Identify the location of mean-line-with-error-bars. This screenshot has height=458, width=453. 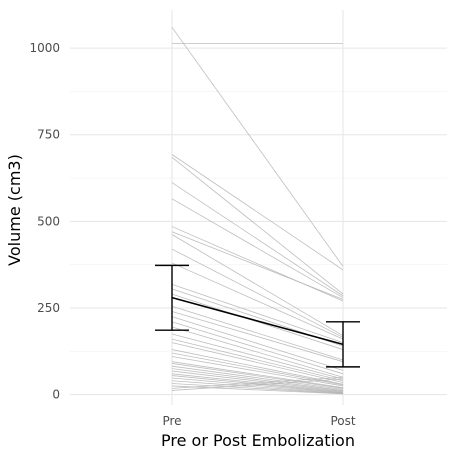
(257, 316).